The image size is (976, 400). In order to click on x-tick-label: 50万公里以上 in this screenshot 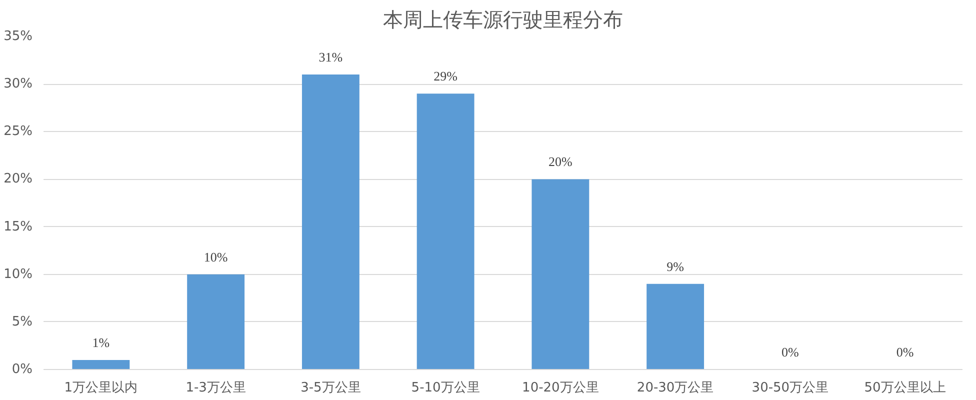, I will do `click(905, 388)`.